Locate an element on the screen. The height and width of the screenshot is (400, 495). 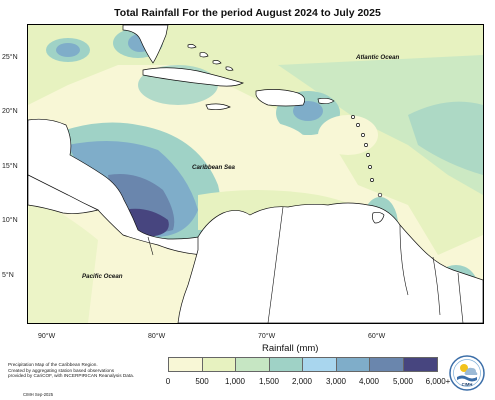
lat-label-10n: 10°N is located at coordinates (10, 220).